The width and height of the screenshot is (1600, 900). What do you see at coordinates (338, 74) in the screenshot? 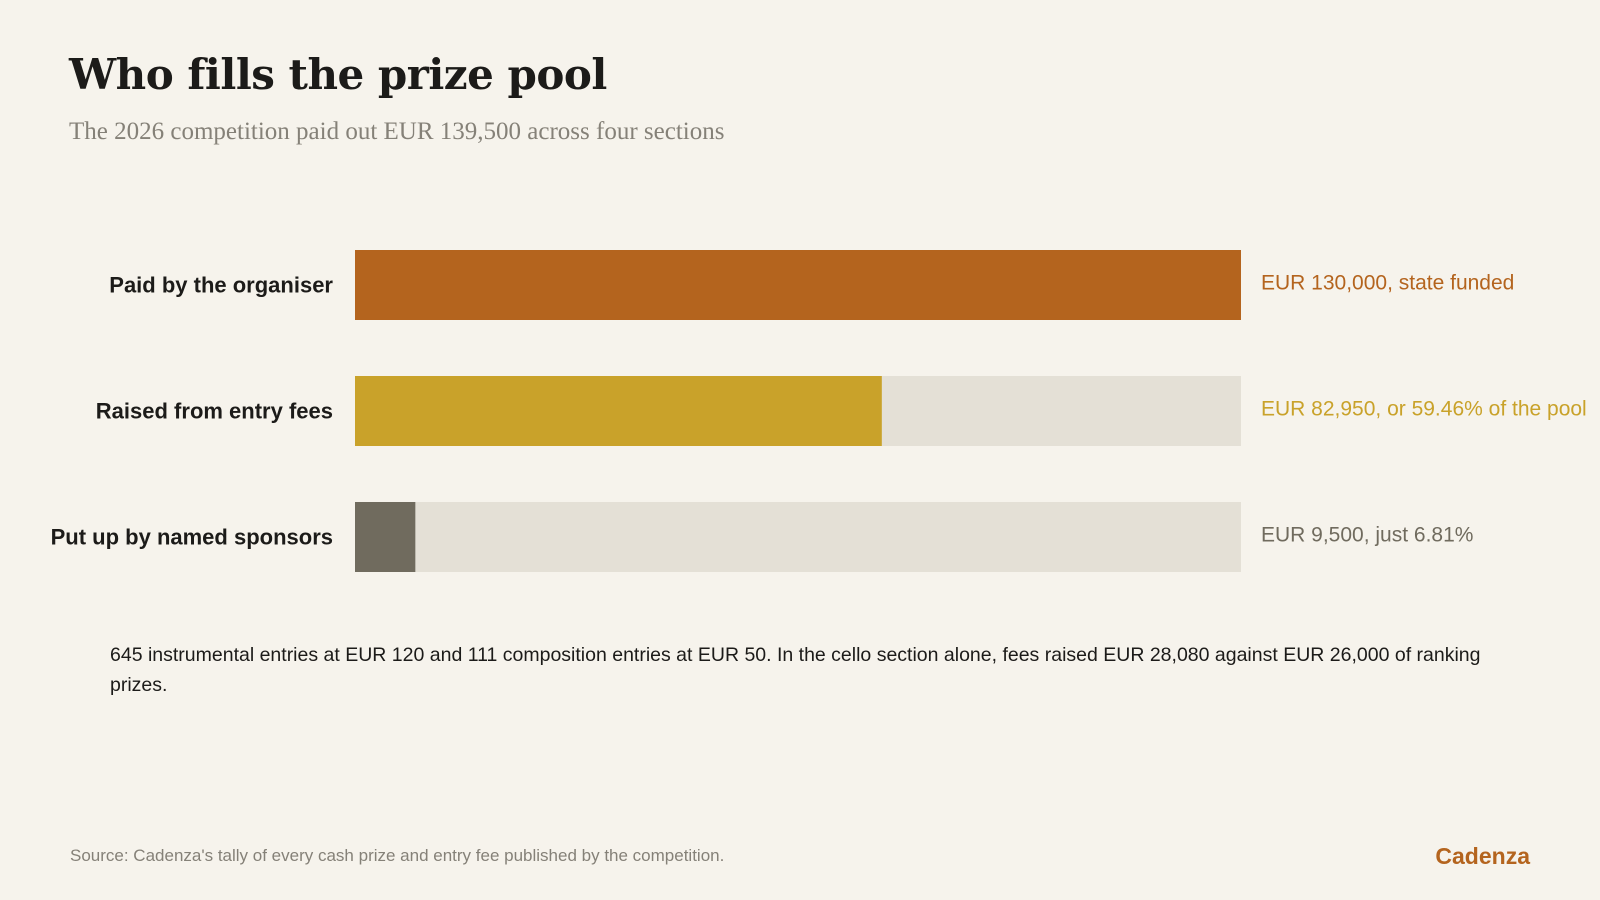
I see `chart-title: Who fills the prize pool` at bounding box center [338, 74].